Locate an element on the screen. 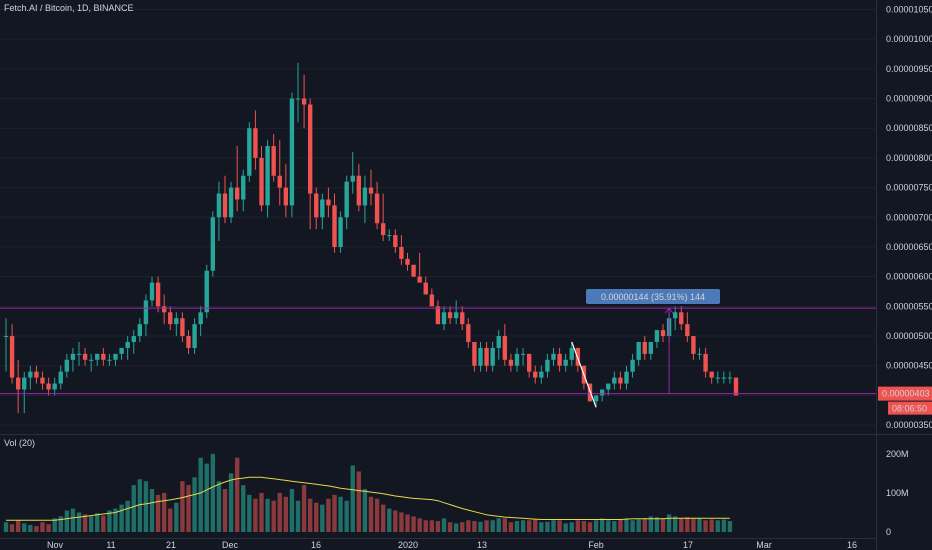 The height and width of the screenshot is (550, 932). price-tick-label: 0.00001050 is located at coordinates (909, 9).